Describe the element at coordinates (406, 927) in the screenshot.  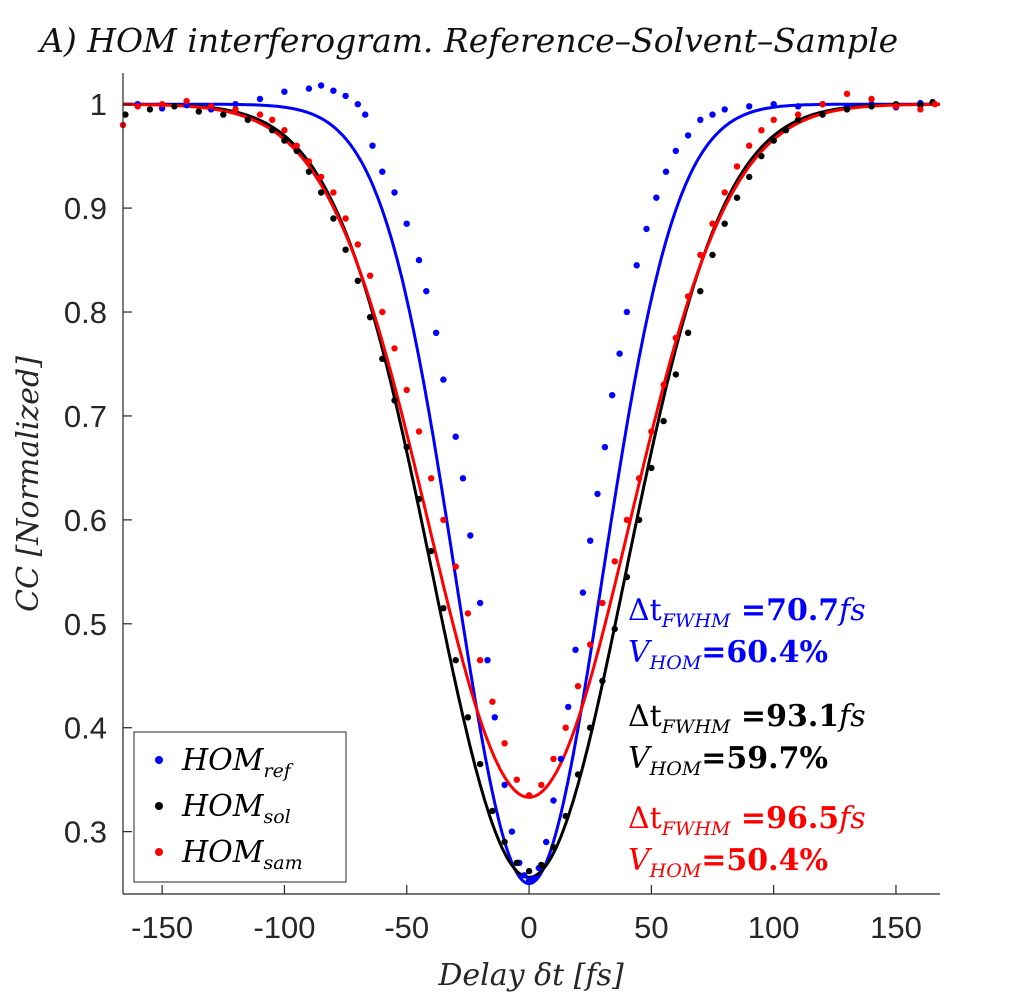
I see `x-tick-label: -50` at that location.